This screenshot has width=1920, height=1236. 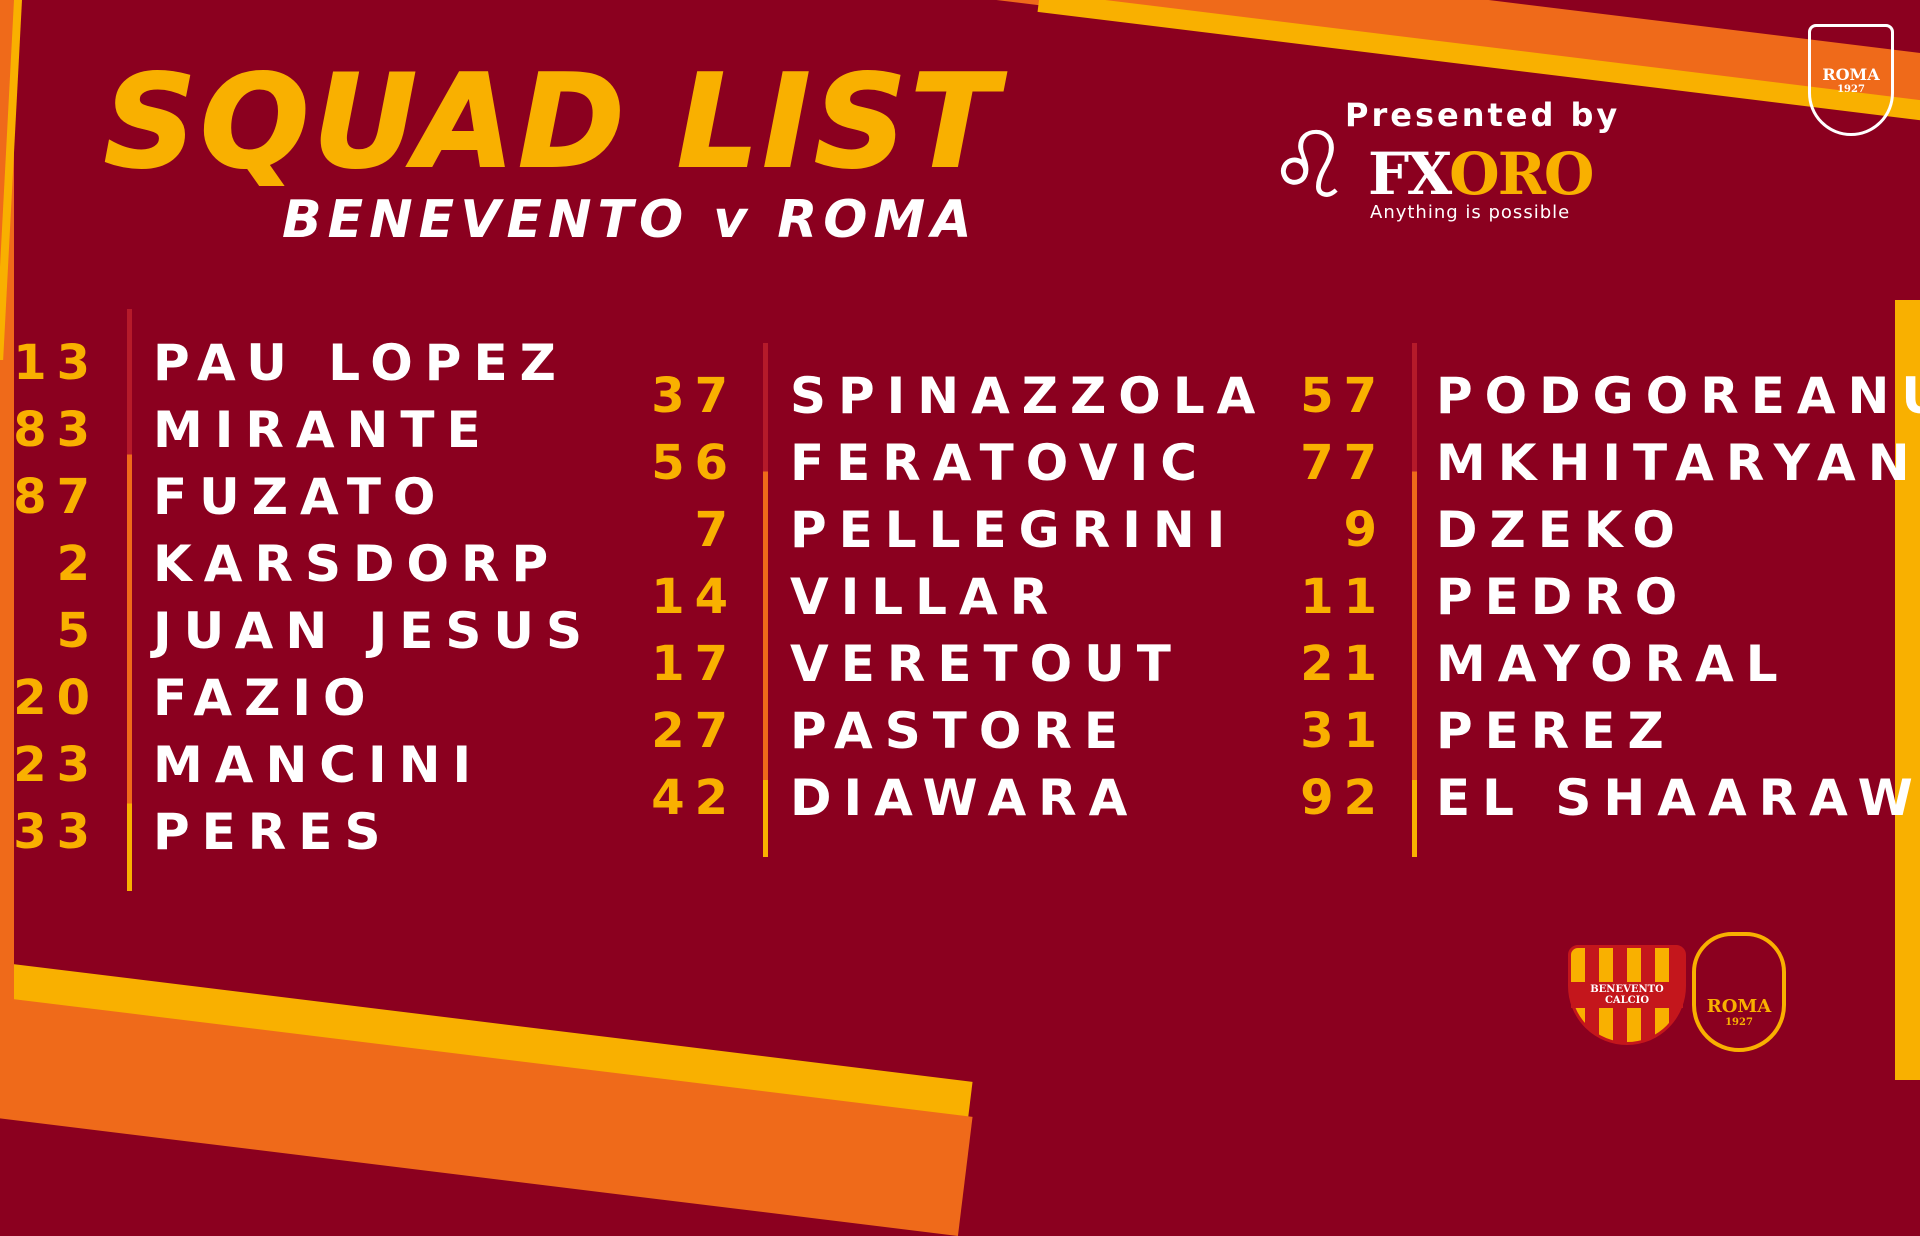 I want to click on player-number: 31, so click(x=1343, y=731).